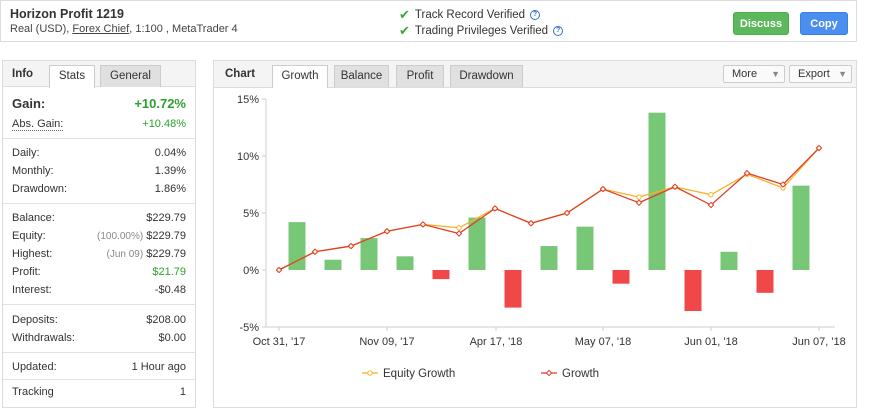 Image resolution: width=870 pixels, height=414 pixels. I want to click on updated-value: 1 Hour ago, so click(158, 367).